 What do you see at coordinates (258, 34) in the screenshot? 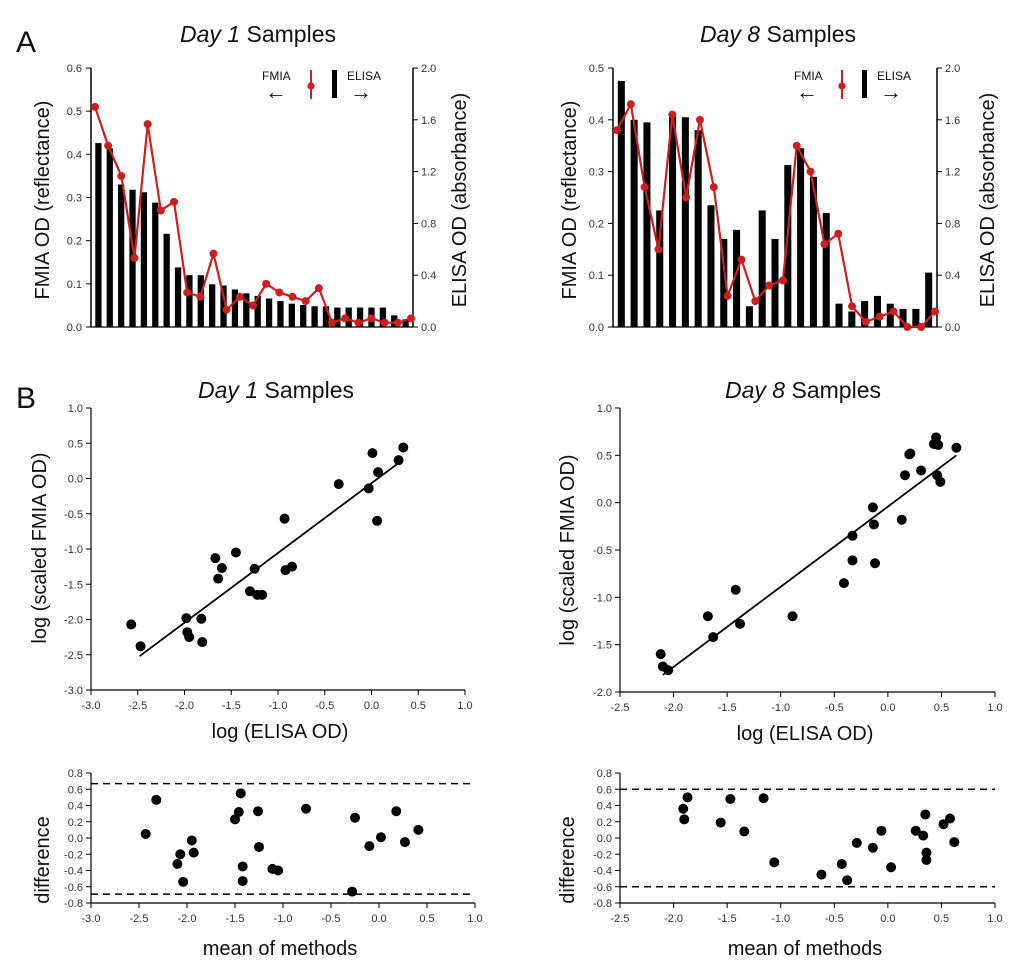
I see `chart-a1-title: Day 1 Samples` at bounding box center [258, 34].